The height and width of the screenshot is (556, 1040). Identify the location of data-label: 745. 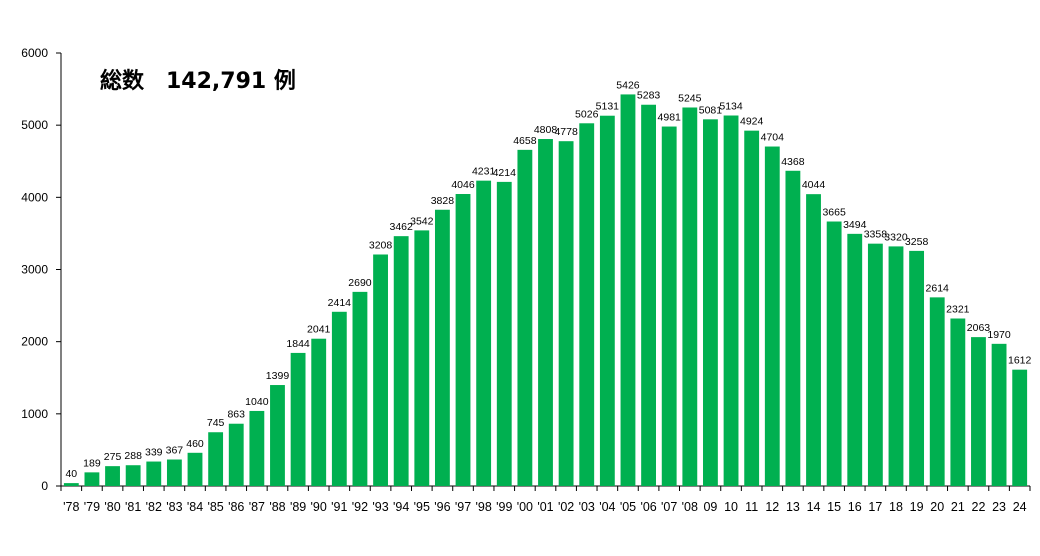
(216, 423).